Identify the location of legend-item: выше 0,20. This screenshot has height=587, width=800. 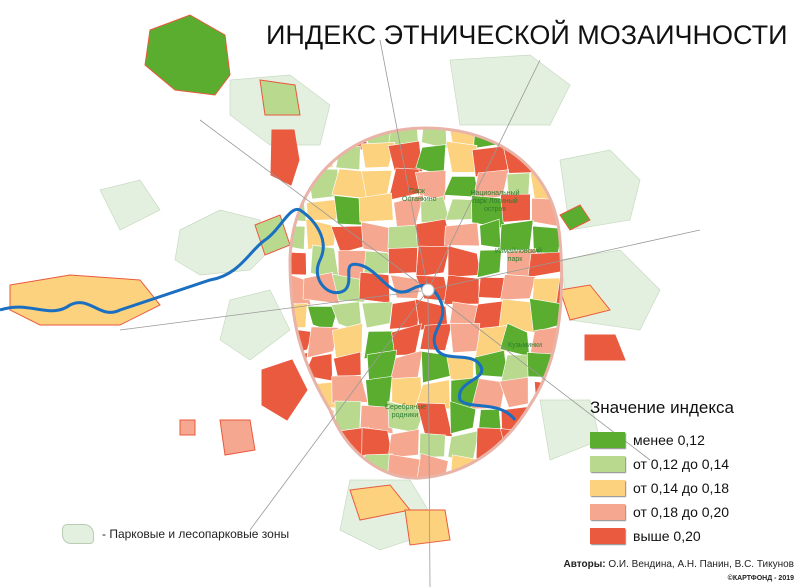
(662, 536).